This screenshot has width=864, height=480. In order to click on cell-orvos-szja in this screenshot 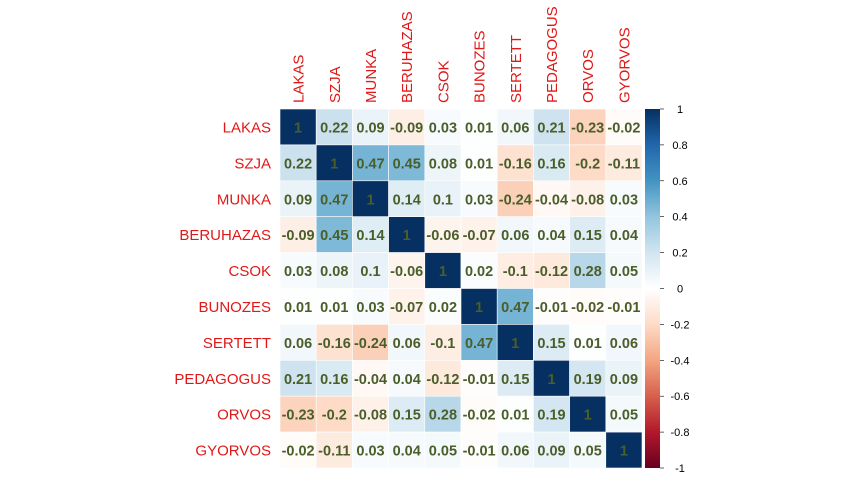, I will do `click(334, 414)`.